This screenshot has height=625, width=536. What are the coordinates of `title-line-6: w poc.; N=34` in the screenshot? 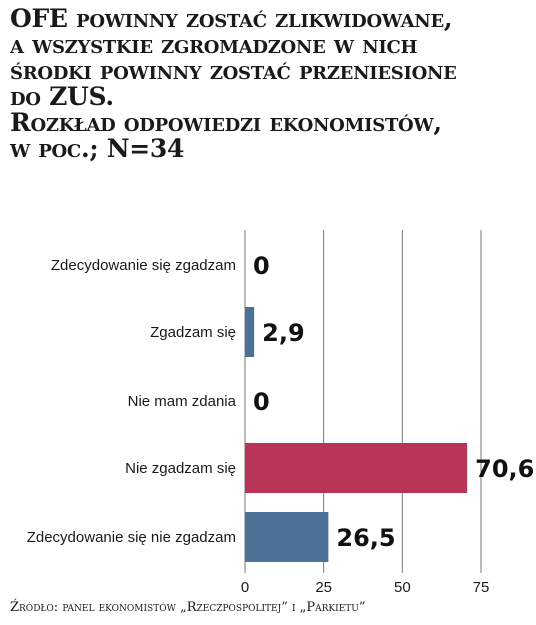 It's located at (97, 148).